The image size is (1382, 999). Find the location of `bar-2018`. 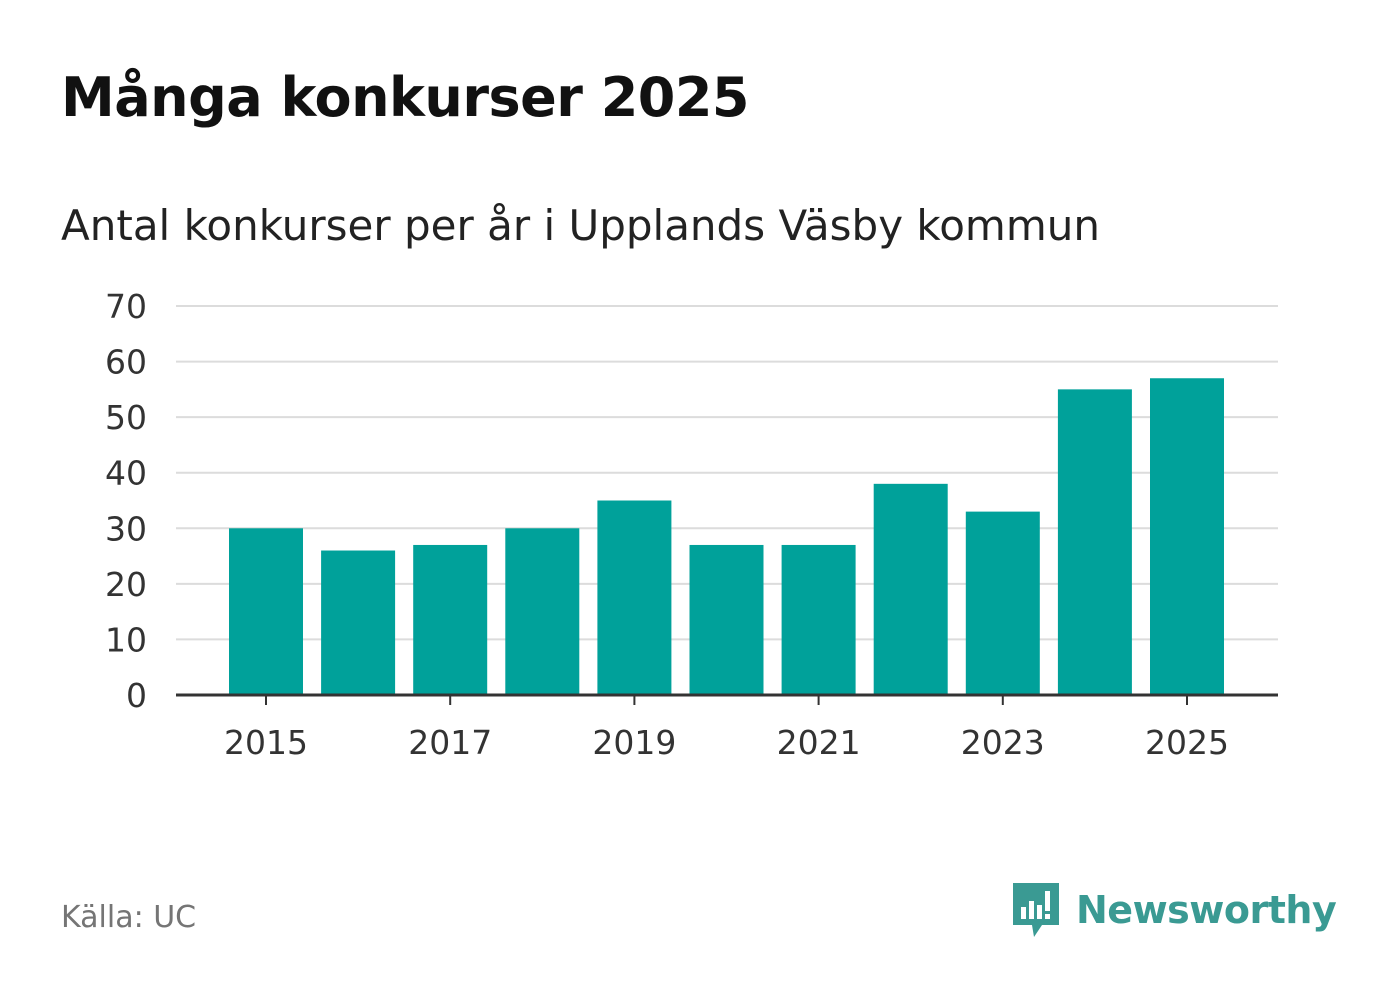

bar-2018 is located at coordinates (542, 611).